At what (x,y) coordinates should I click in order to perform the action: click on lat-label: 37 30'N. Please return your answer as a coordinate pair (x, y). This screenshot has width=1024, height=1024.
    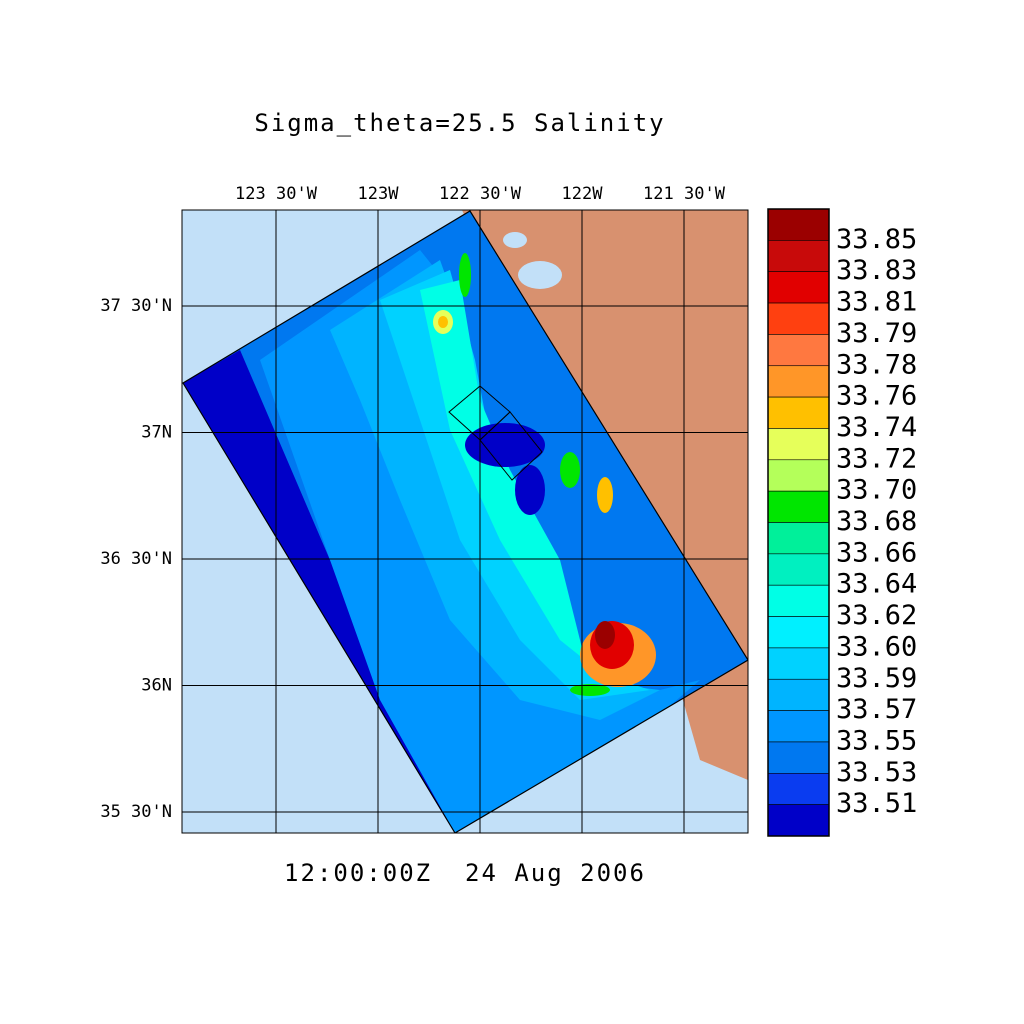
    Looking at the image, I should click on (136, 306).